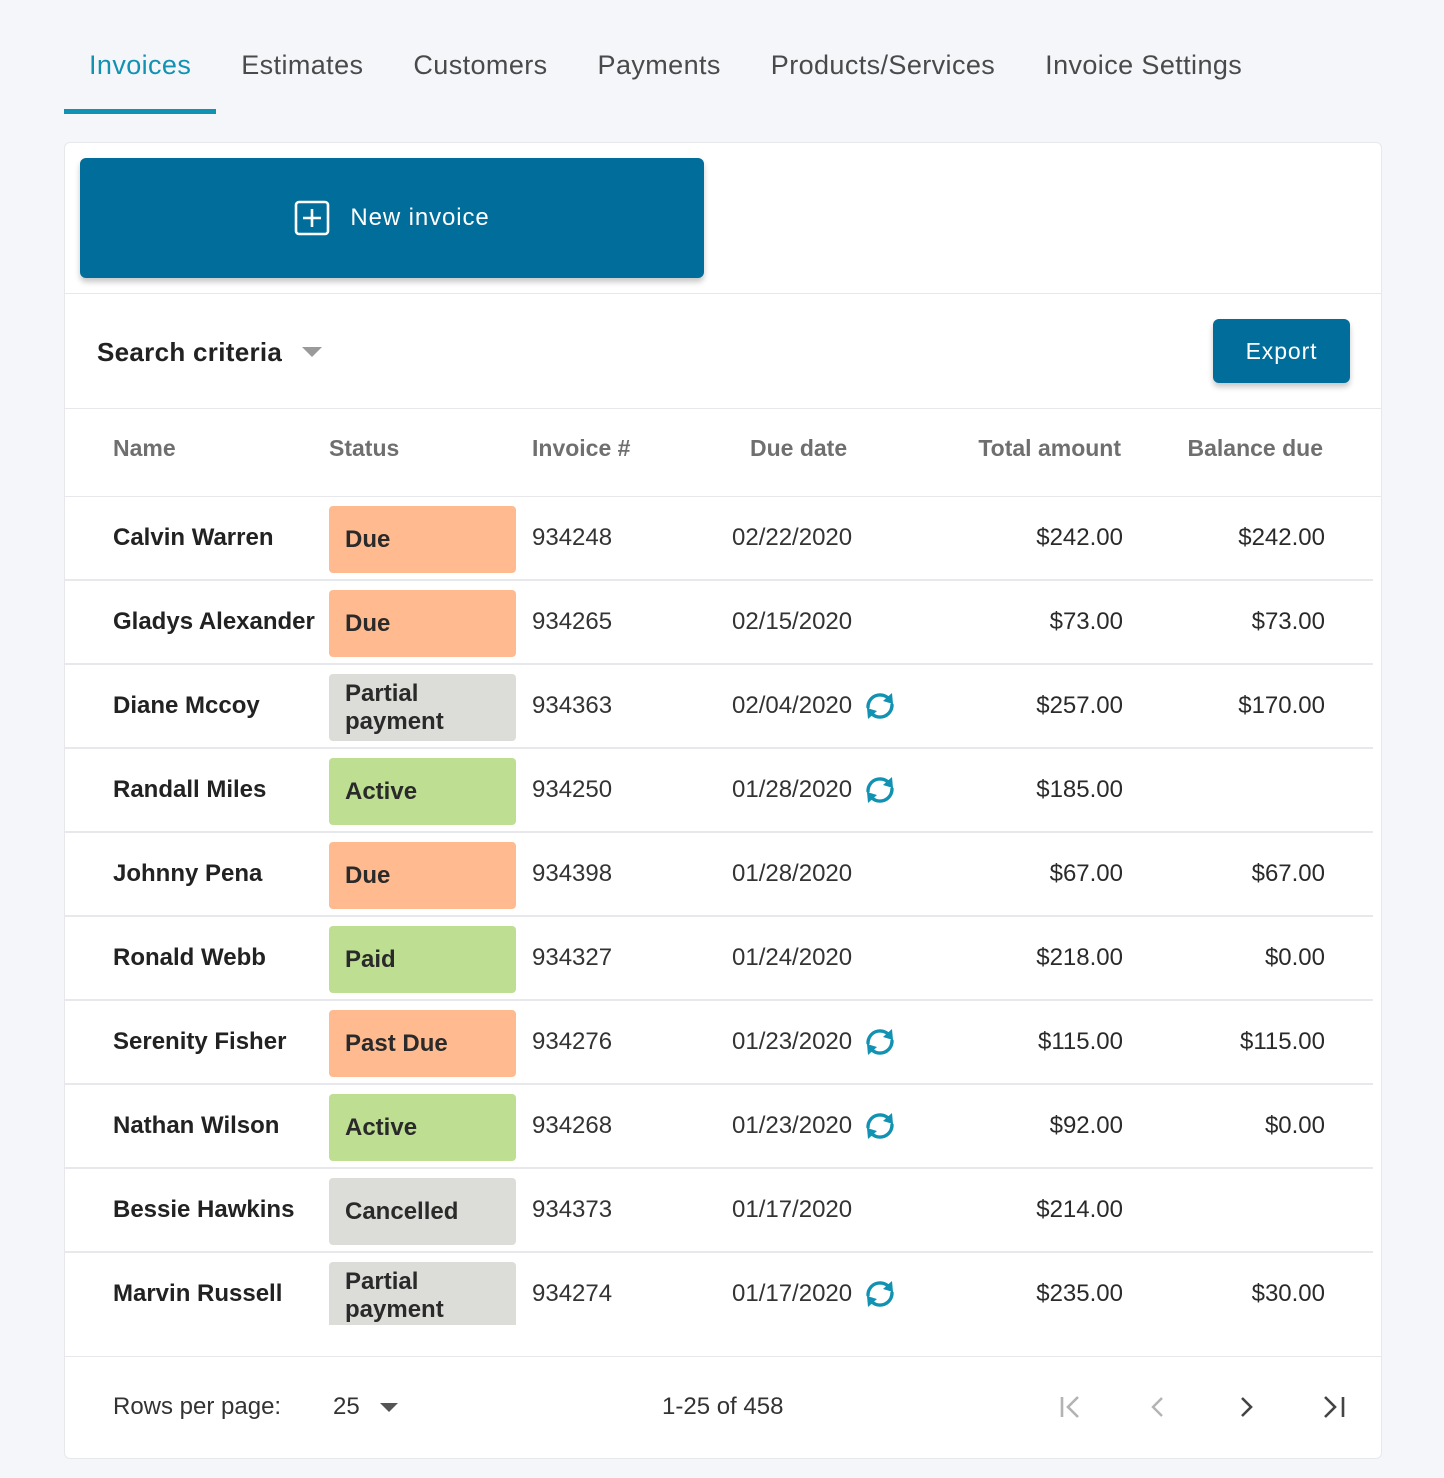 The image size is (1444, 1478). I want to click on balance-due: $73.00, so click(1288, 621).